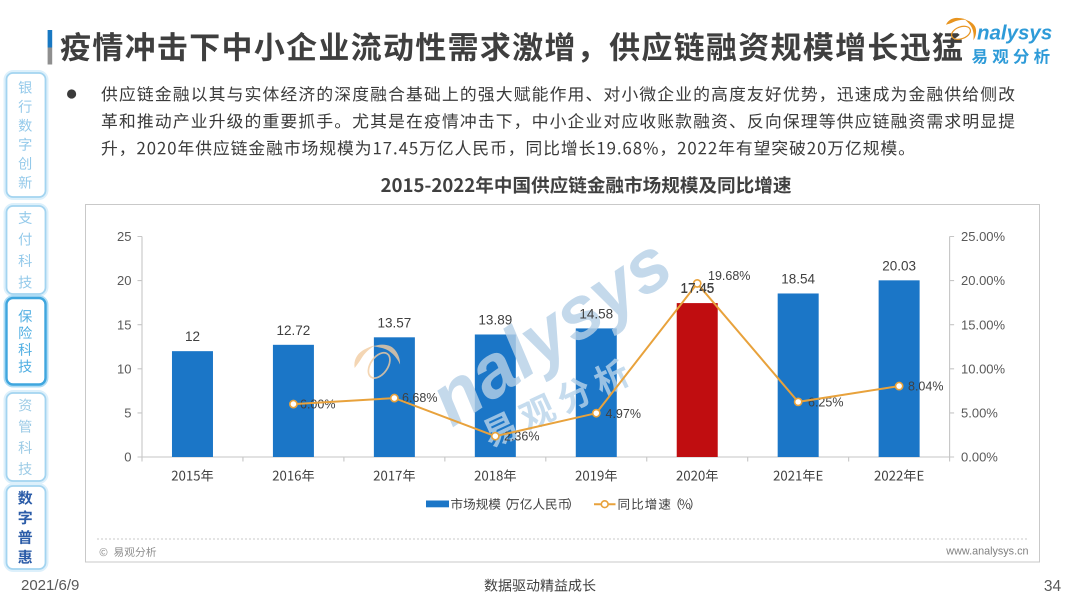 The width and height of the screenshot is (1080, 613). What do you see at coordinates (983, 236) in the screenshot?
I see `svg-text: 25.00%` at bounding box center [983, 236].